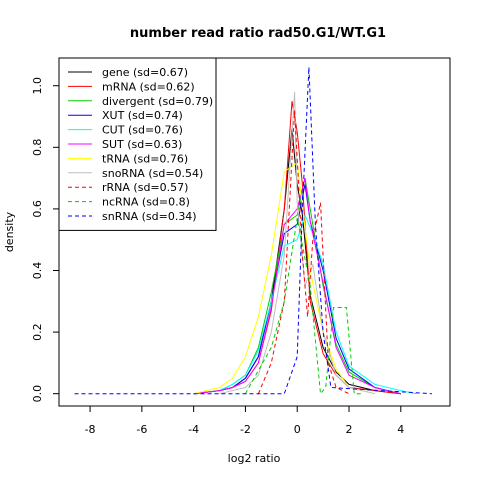 The height and width of the screenshot is (480, 480). What do you see at coordinates (45, 240) in the screenshot?
I see `y-axis: 0.0 0.2 0.4 0.6 0.8 1.0` at bounding box center [45, 240].